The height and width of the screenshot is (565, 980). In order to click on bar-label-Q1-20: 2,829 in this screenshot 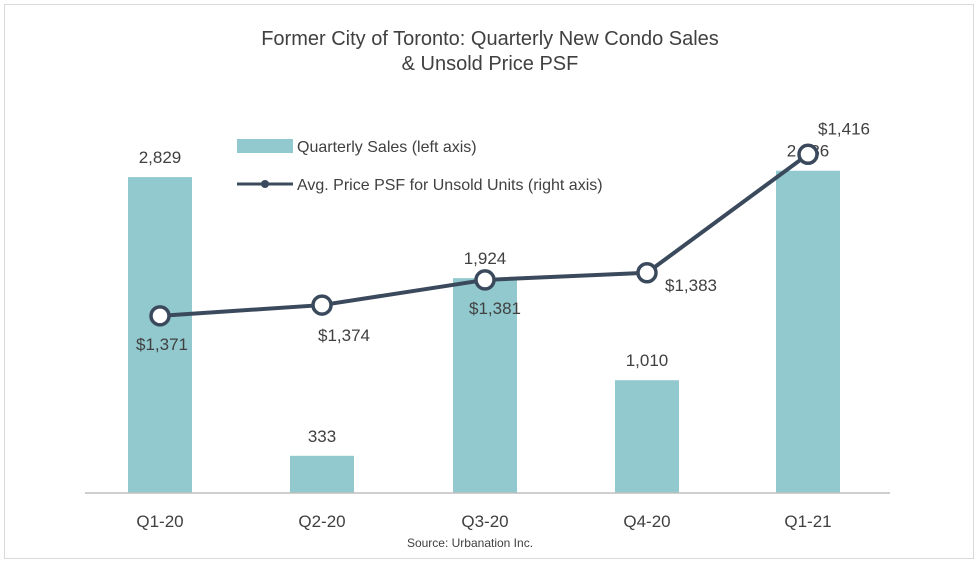, I will do `click(160, 157)`.